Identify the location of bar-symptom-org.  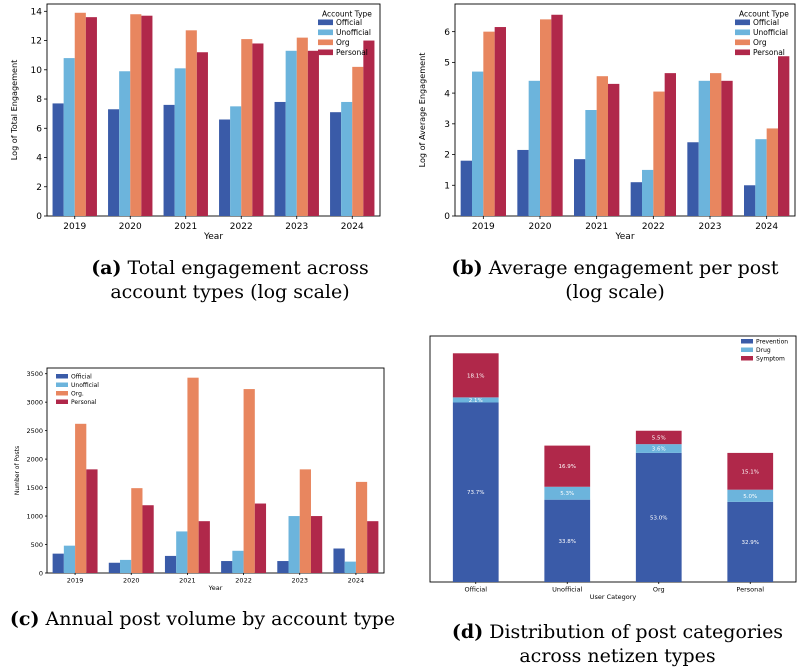
(658, 437).